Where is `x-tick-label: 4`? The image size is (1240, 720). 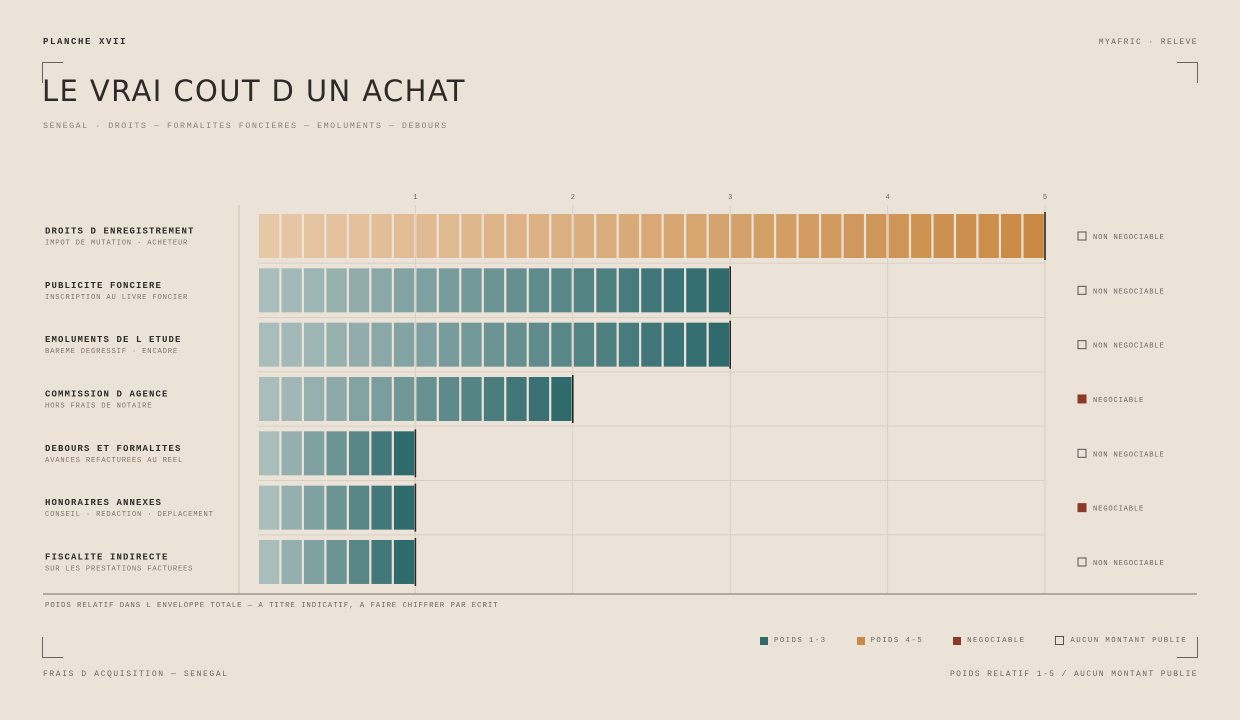
x-tick-label: 4 is located at coordinates (887, 198).